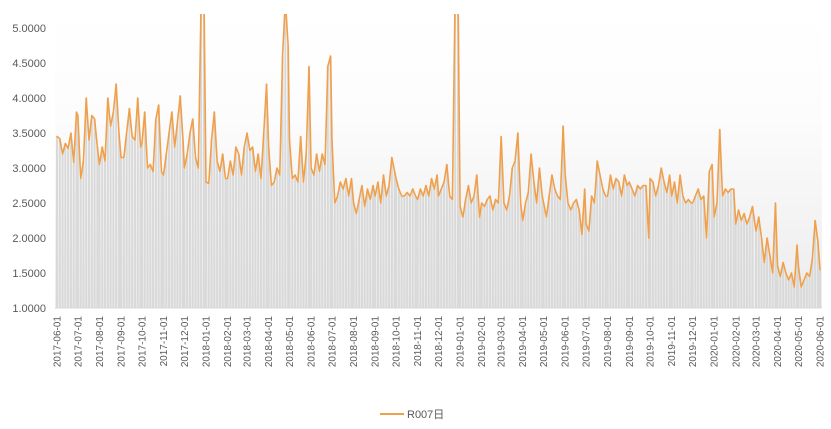 Image resolution: width=831 pixels, height=429 pixels. What do you see at coordinates (651, 342) in the screenshot?
I see `x-tick-label: 2019-10-01` at bounding box center [651, 342].